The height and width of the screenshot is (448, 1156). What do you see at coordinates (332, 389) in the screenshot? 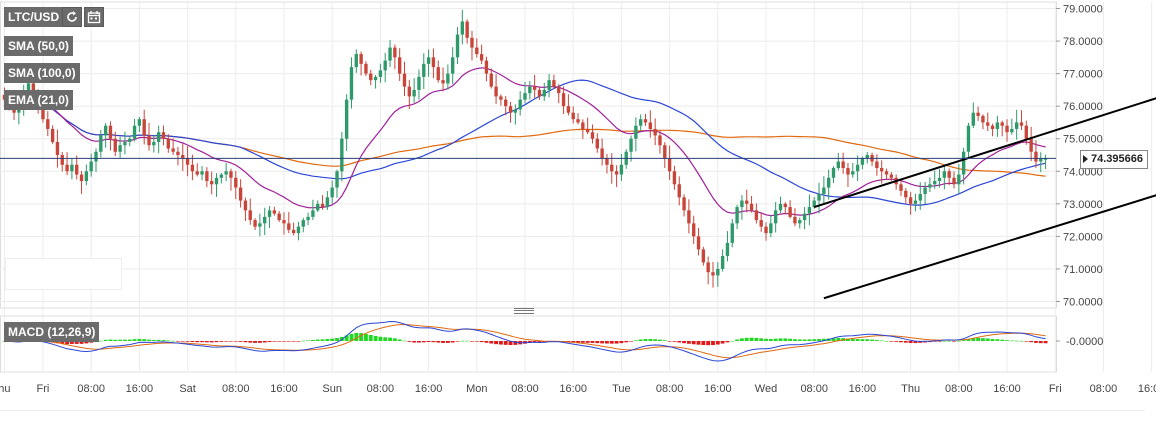
I see `x-tick-label: Sun` at bounding box center [332, 389].